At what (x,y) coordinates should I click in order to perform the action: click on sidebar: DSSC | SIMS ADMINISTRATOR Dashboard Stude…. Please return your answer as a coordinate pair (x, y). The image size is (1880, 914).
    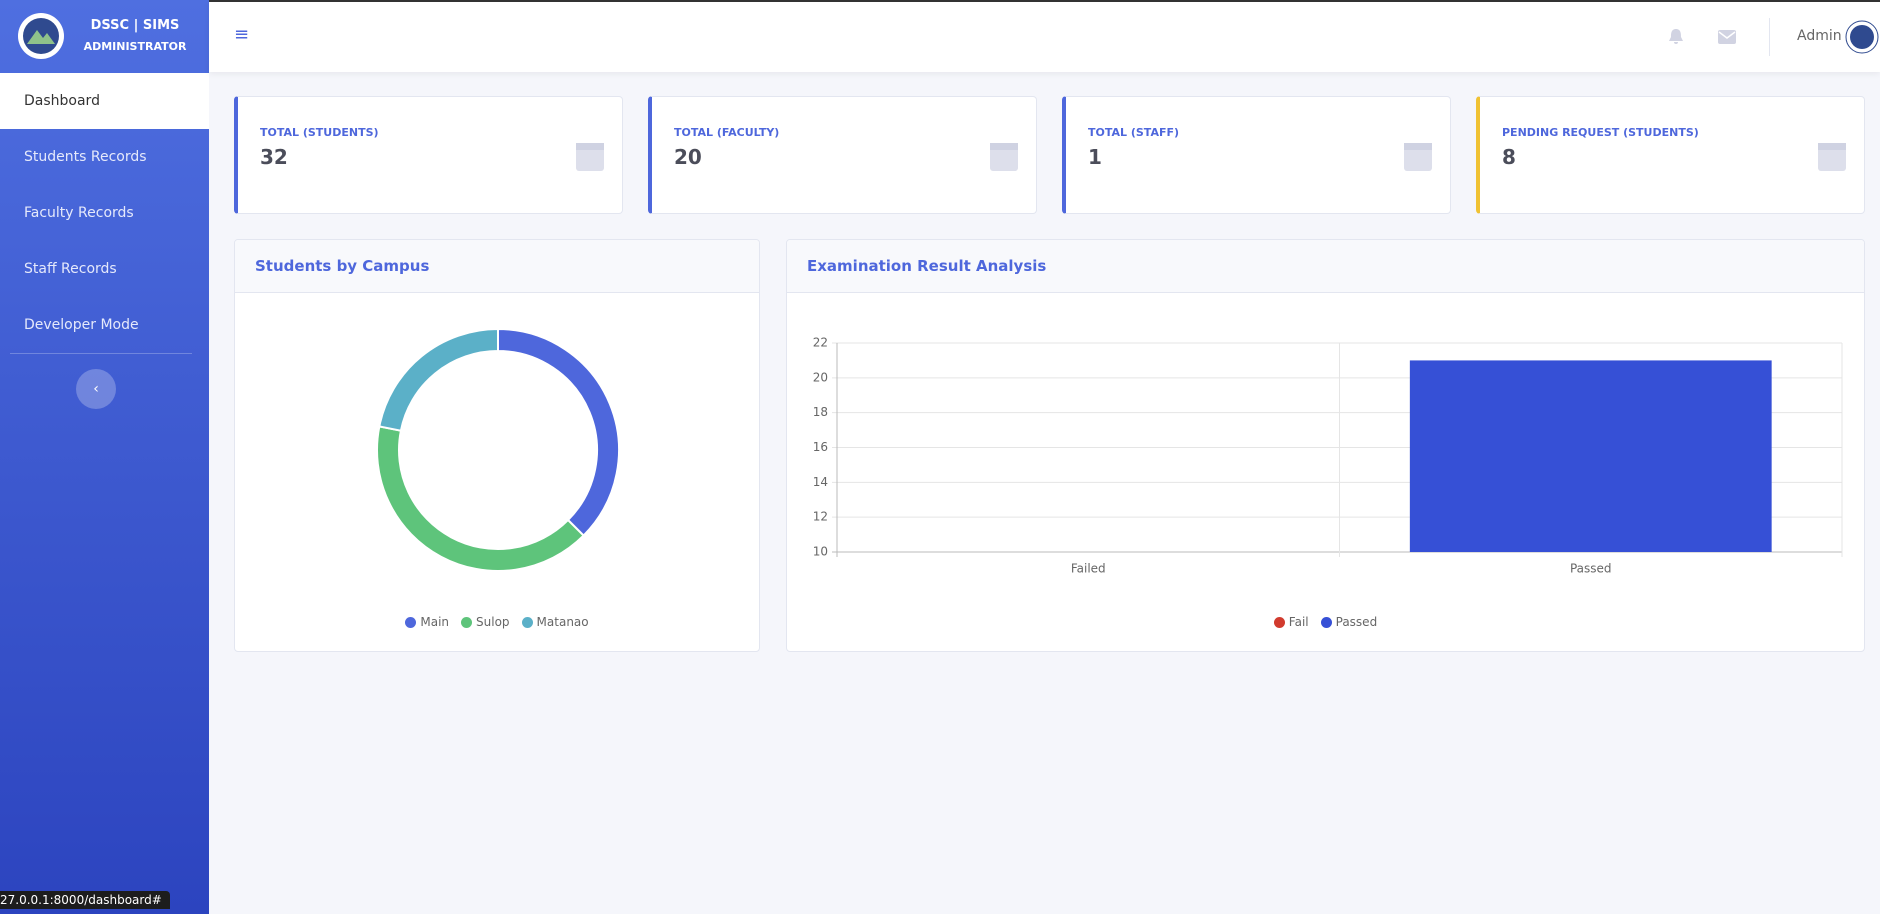
    Looking at the image, I should click on (104, 457).